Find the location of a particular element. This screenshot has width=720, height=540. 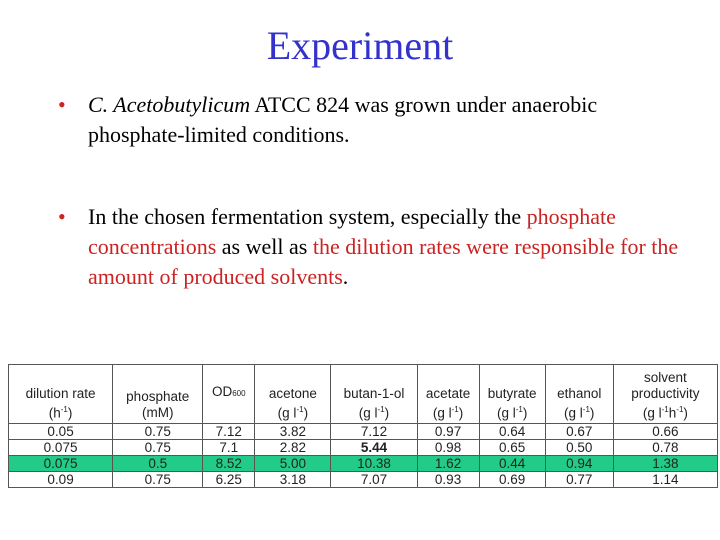

table-cell: 0.66 is located at coordinates (665, 431).